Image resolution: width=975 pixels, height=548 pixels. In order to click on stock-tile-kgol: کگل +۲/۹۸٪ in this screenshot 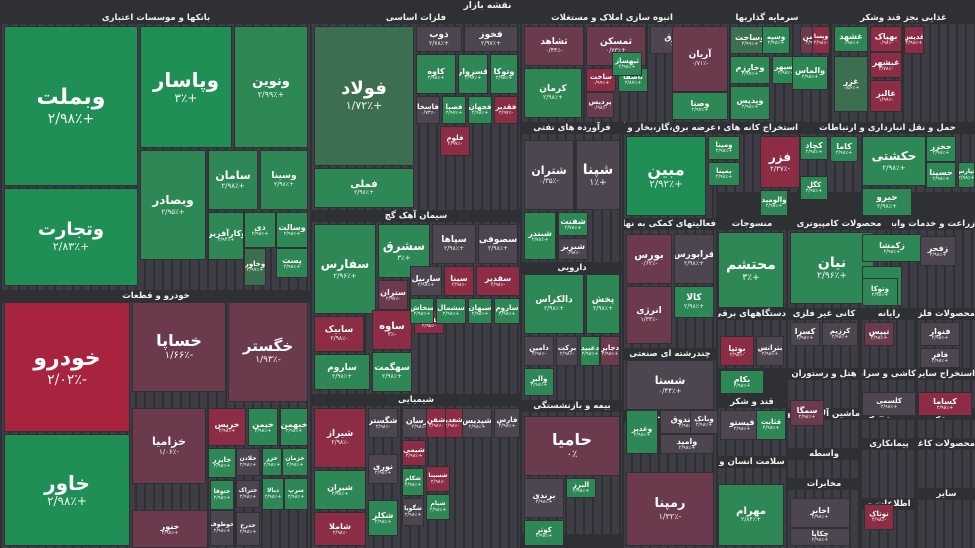, I will do `click(814, 188)`.